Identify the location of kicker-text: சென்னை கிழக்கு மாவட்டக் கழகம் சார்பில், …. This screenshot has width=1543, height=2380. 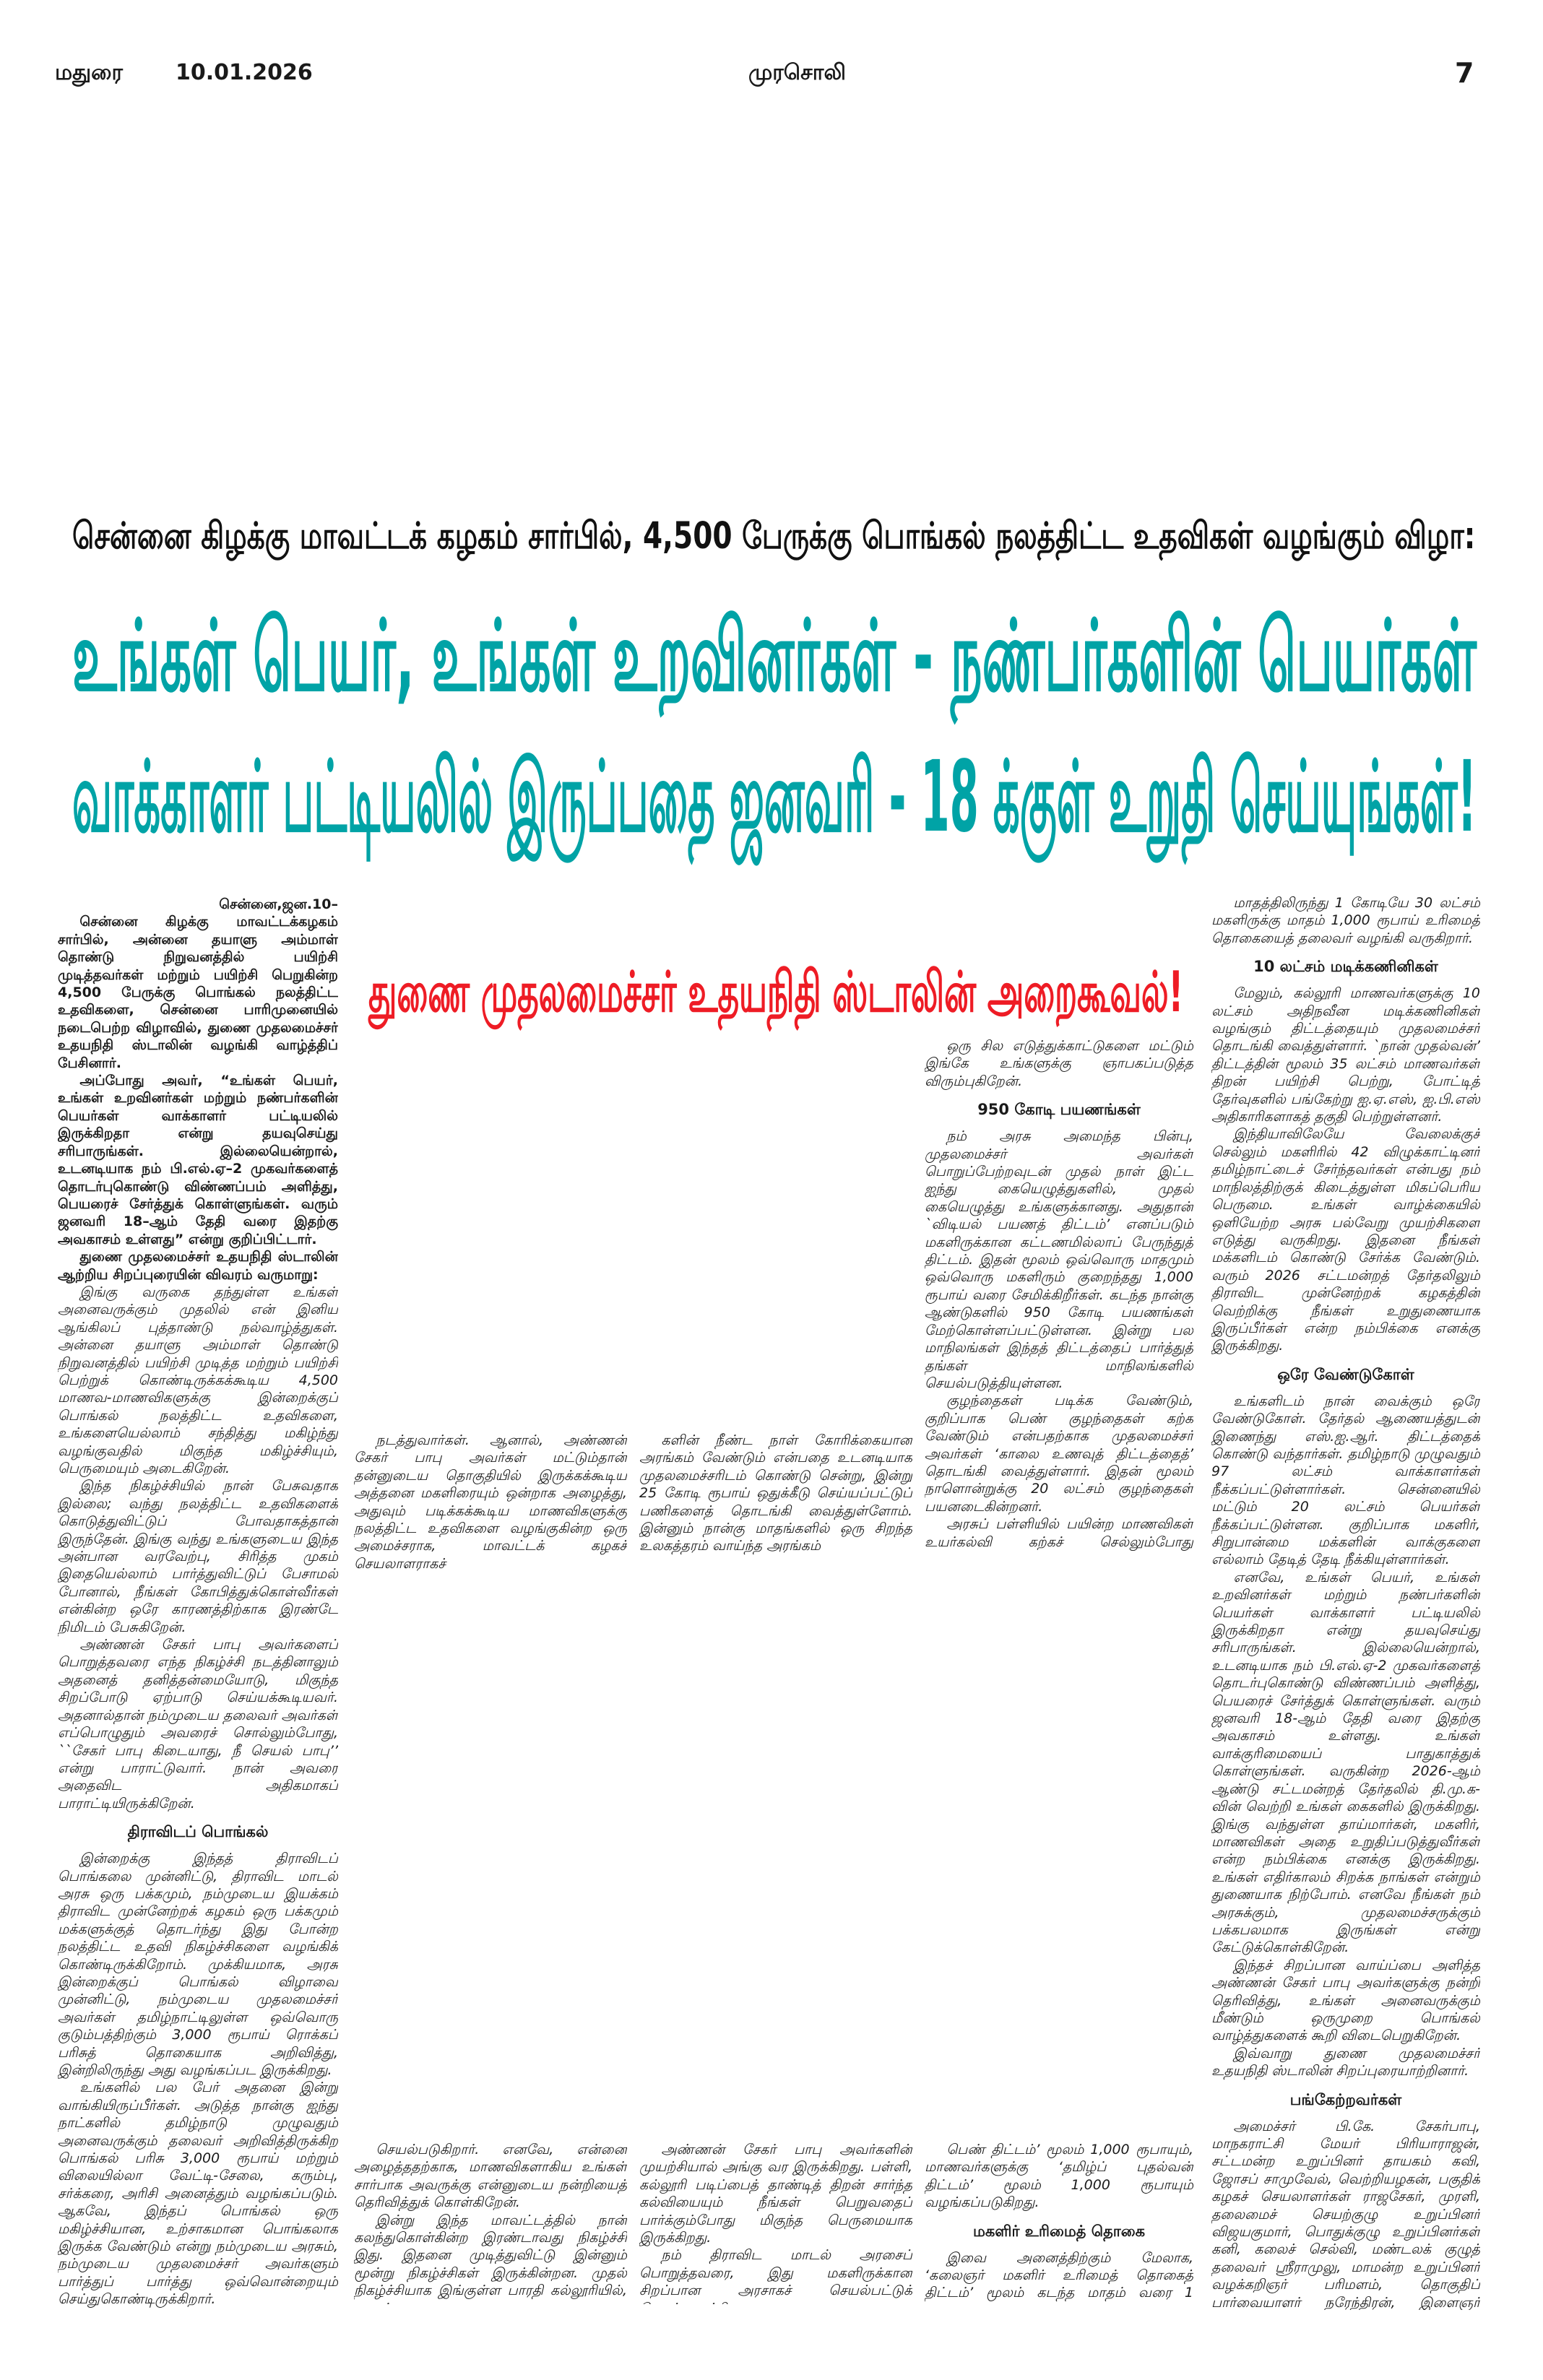
(774, 536).